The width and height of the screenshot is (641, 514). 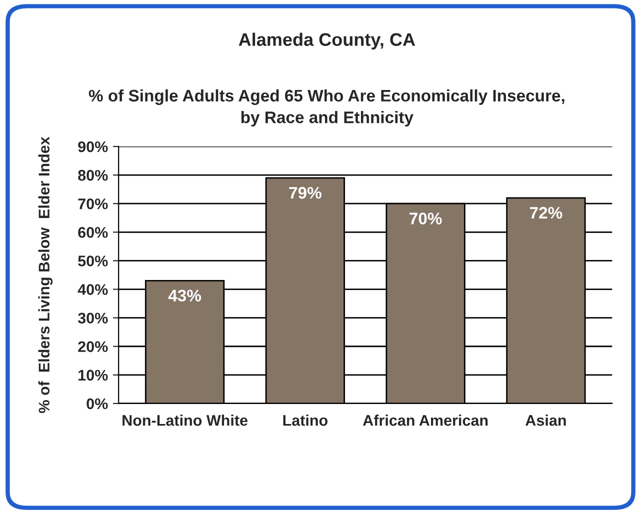 I want to click on x-tick-label: Asian, so click(x=546, y=420).